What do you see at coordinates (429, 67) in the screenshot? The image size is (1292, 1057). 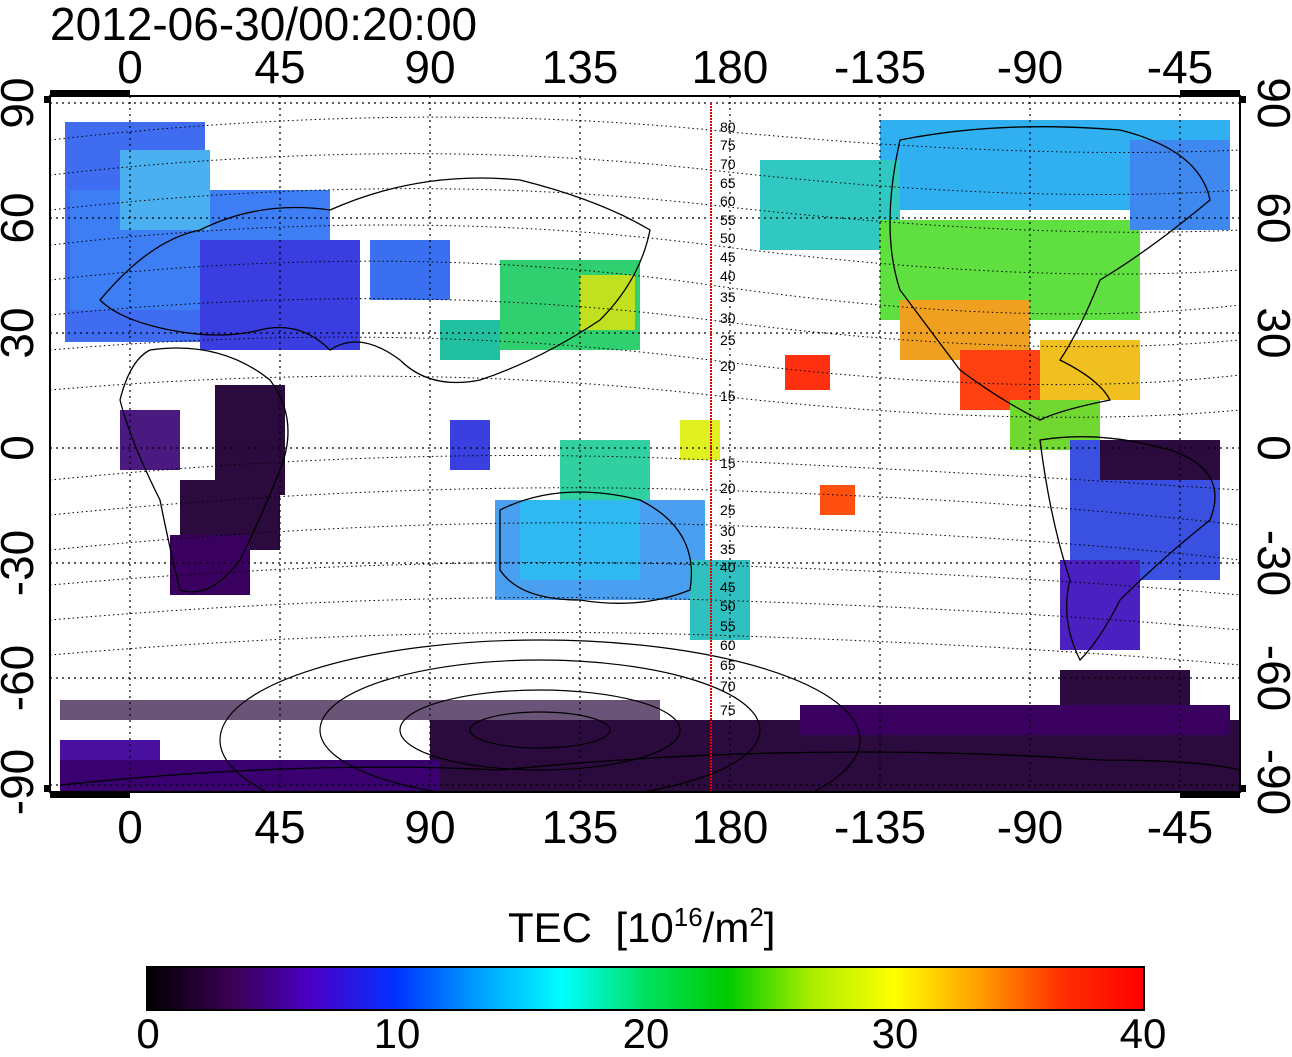 I see `top-lon-tick: 90` at bounding box center [429, 67].